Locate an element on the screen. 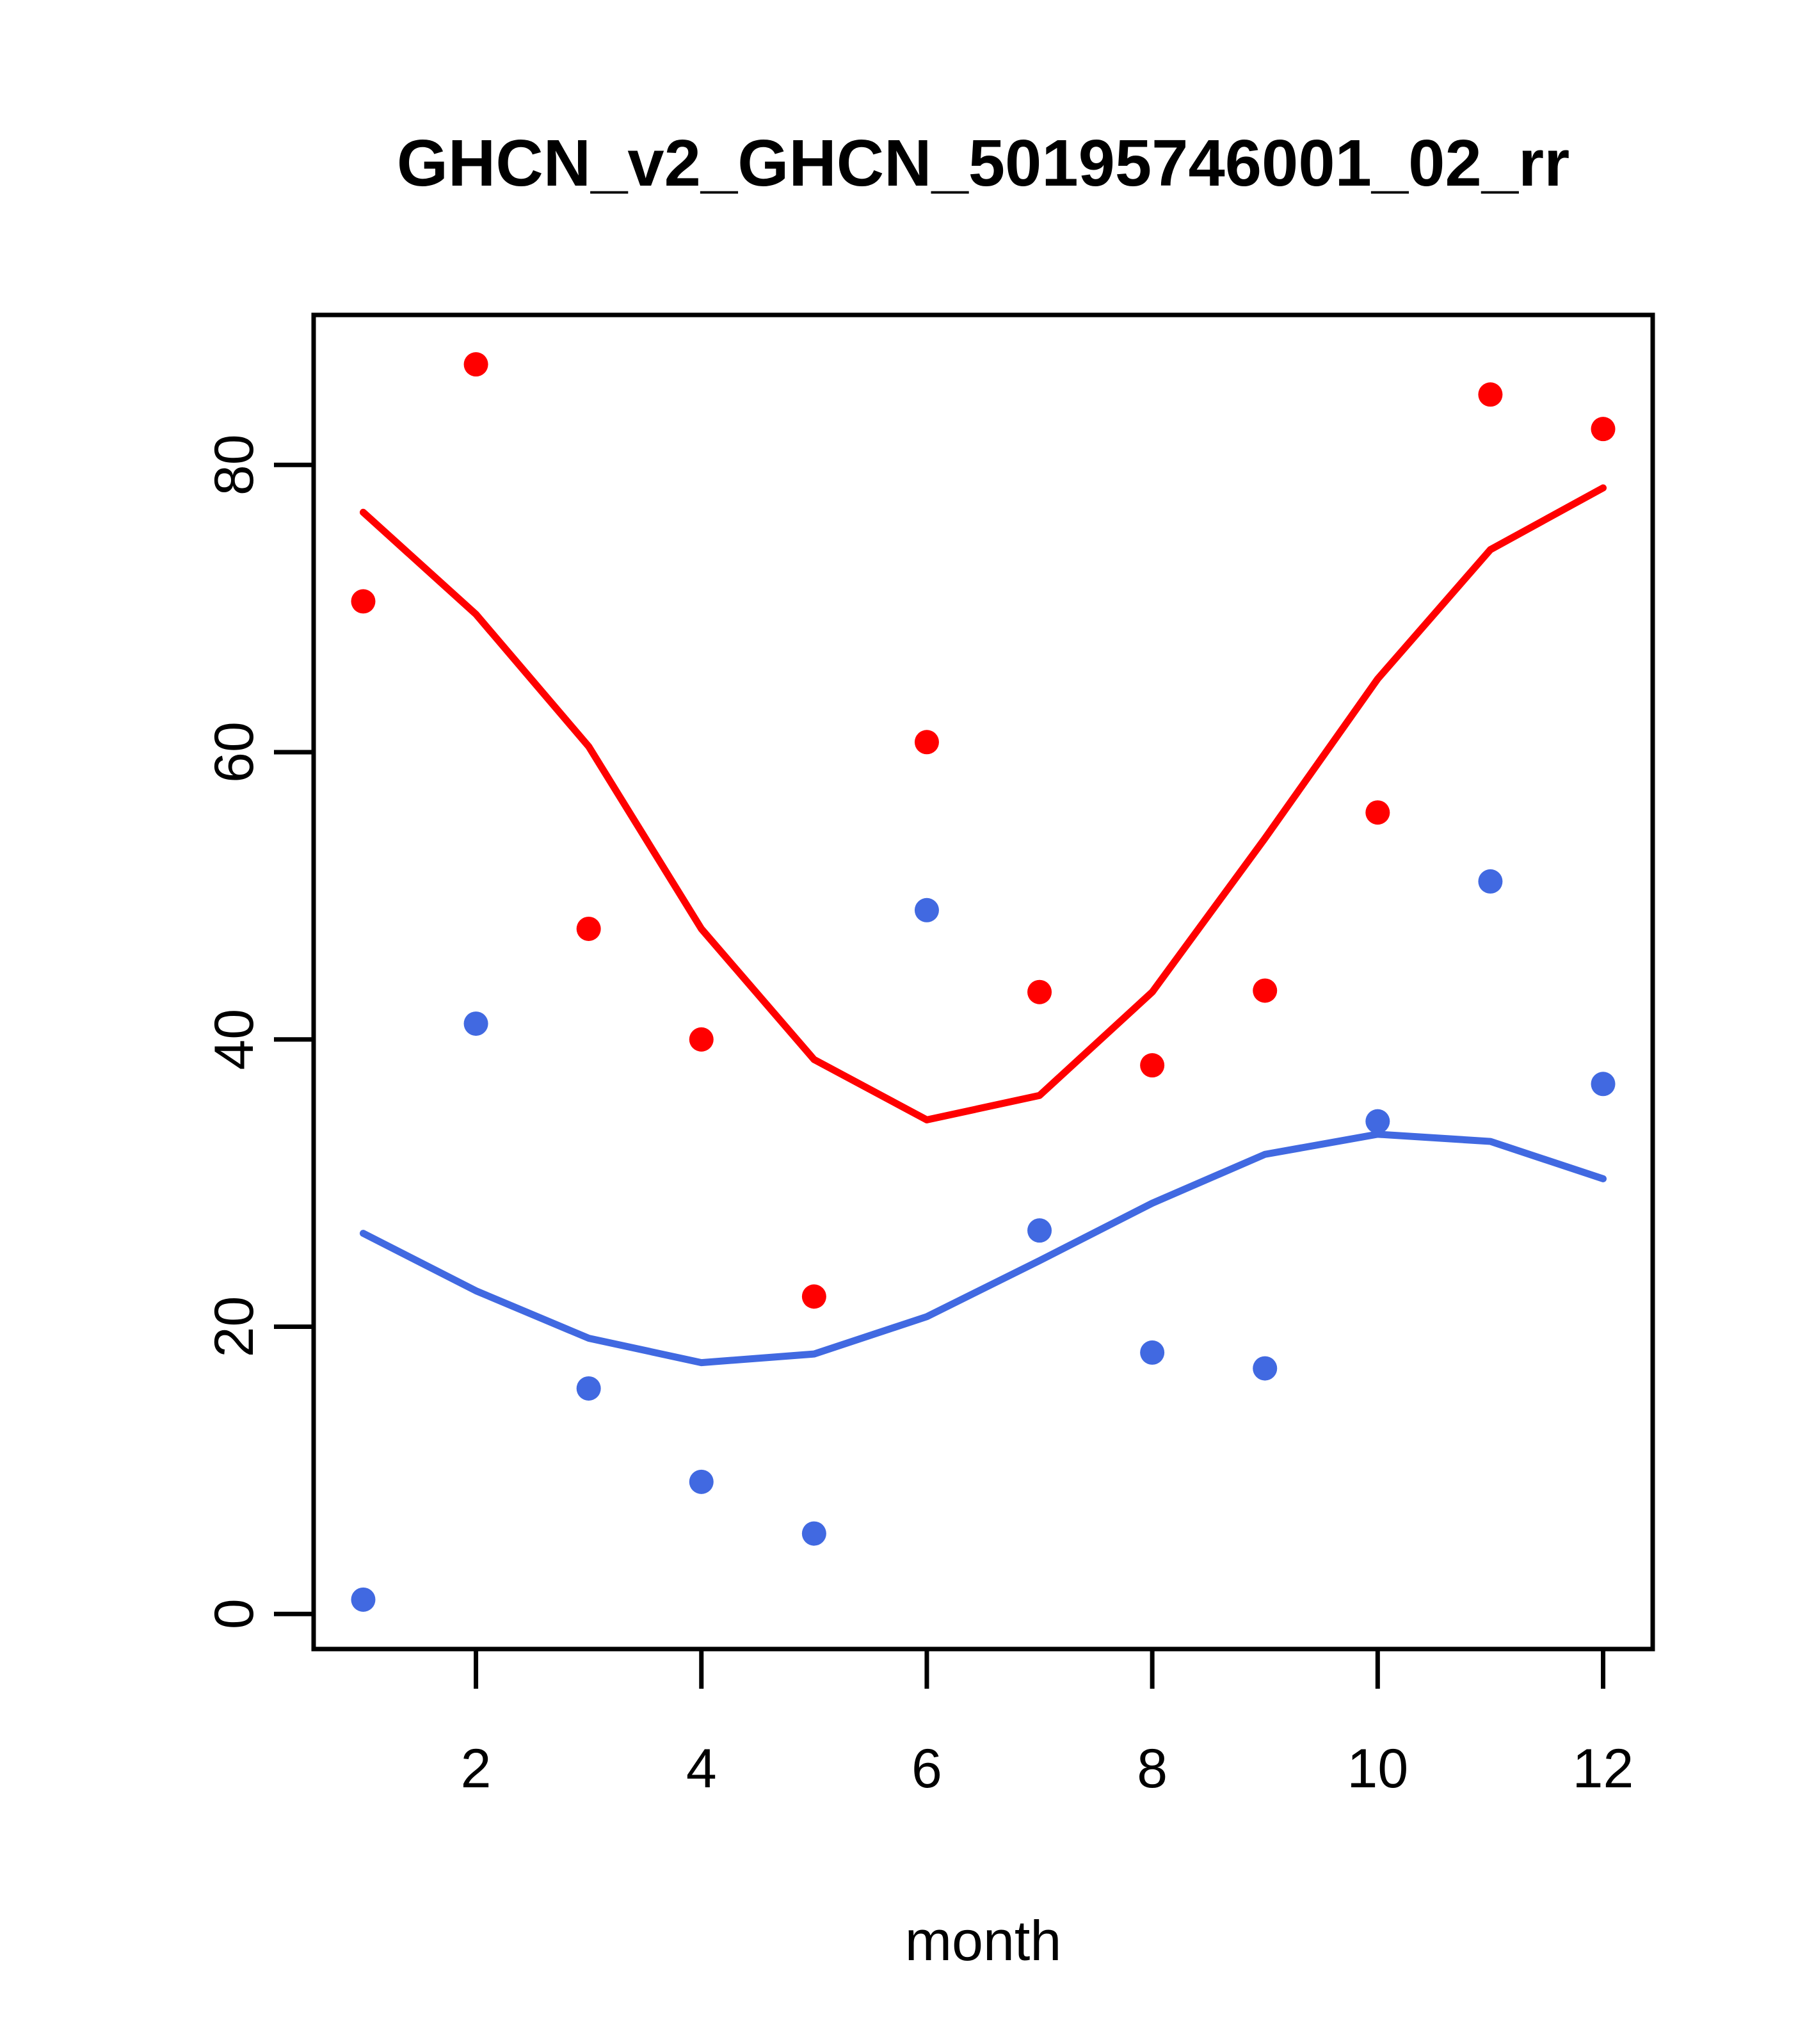  y-tick-labels: 0 20 40 60 80 is located at coordinates (234, 1031).